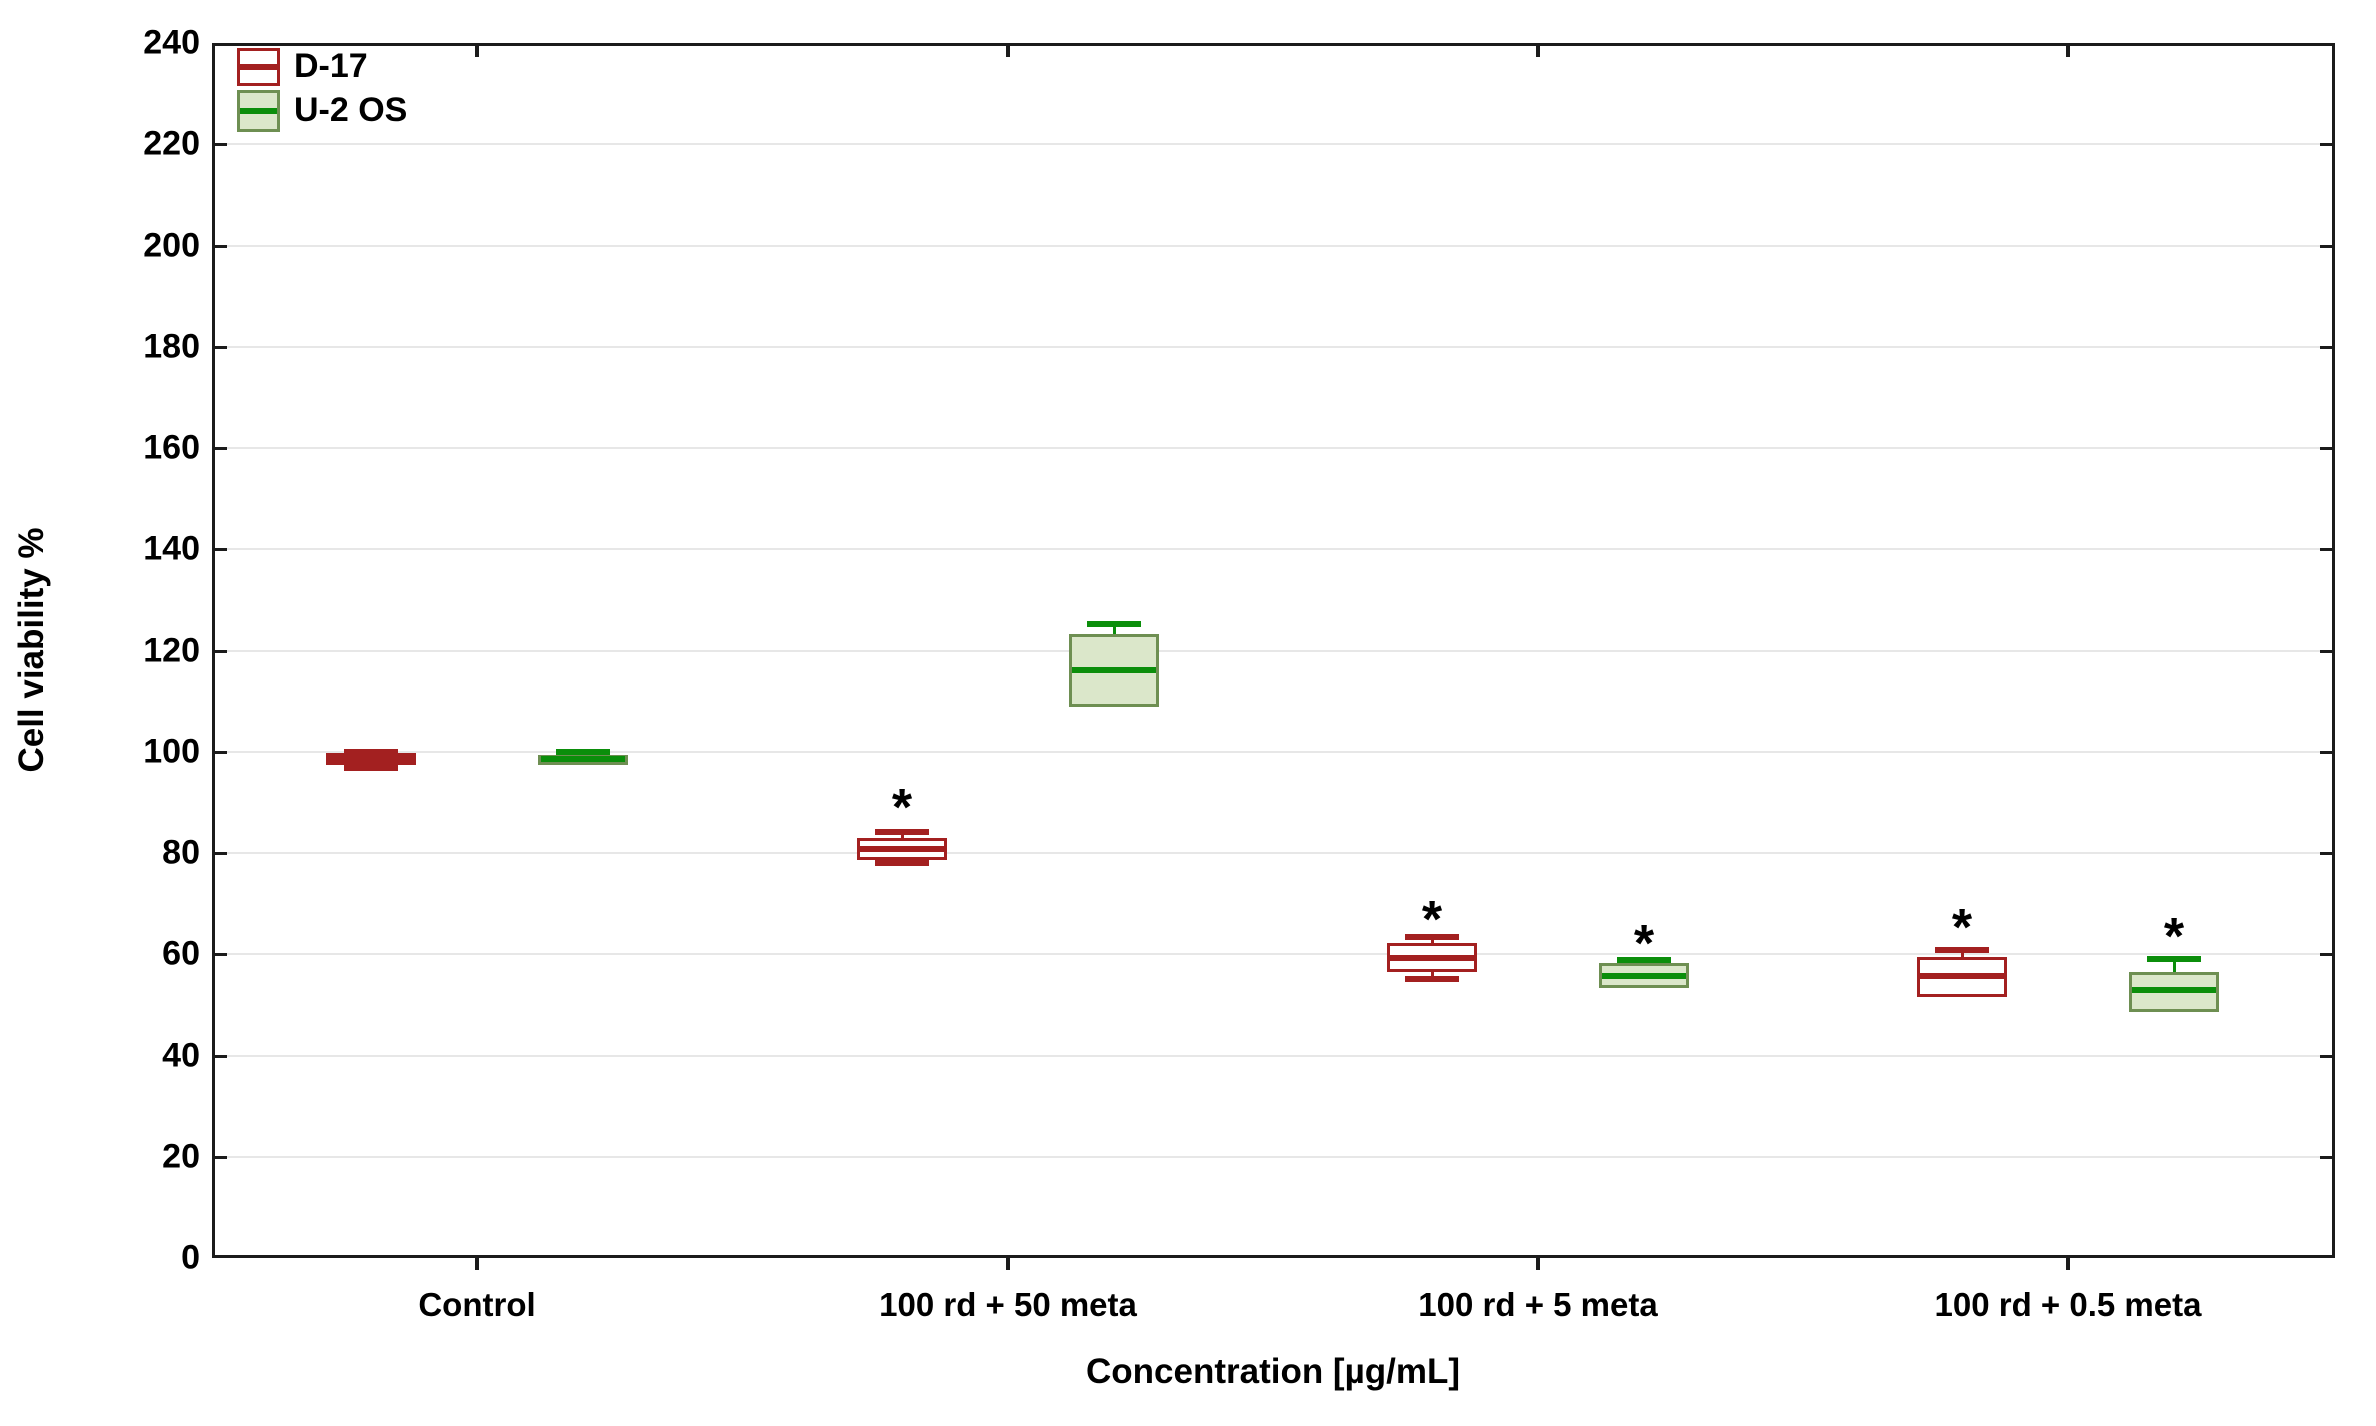 The width and height of the screenshot is (2376, 1426). Describe the element at coordinates (1273, 448) in the screenshot. I see `gridline-y160` at that location.